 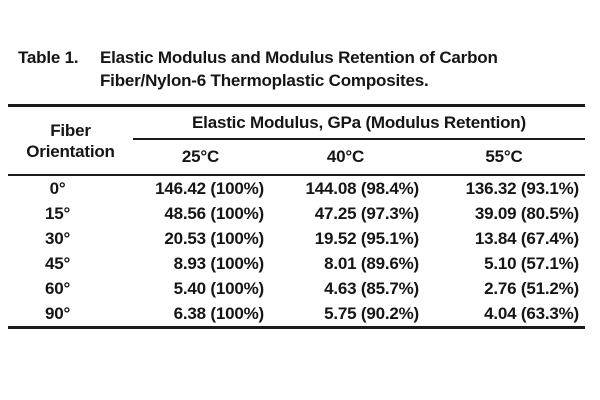 What do you see at coordinates (57, 288) in the screenshot?
I see `cell-orientation: 60°` at bounding box center [57, 288].